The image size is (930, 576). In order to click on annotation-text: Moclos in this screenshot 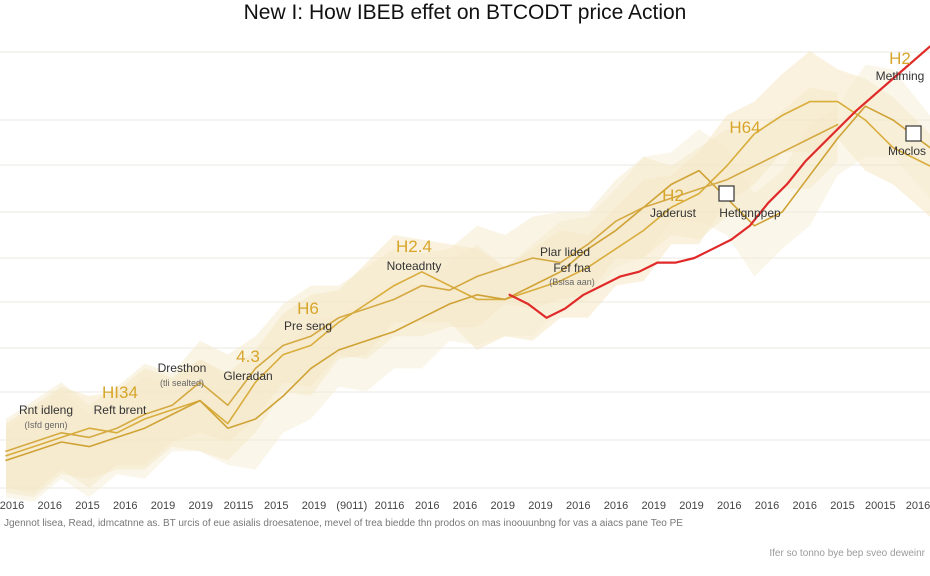, I will do `click(907, 151)`.